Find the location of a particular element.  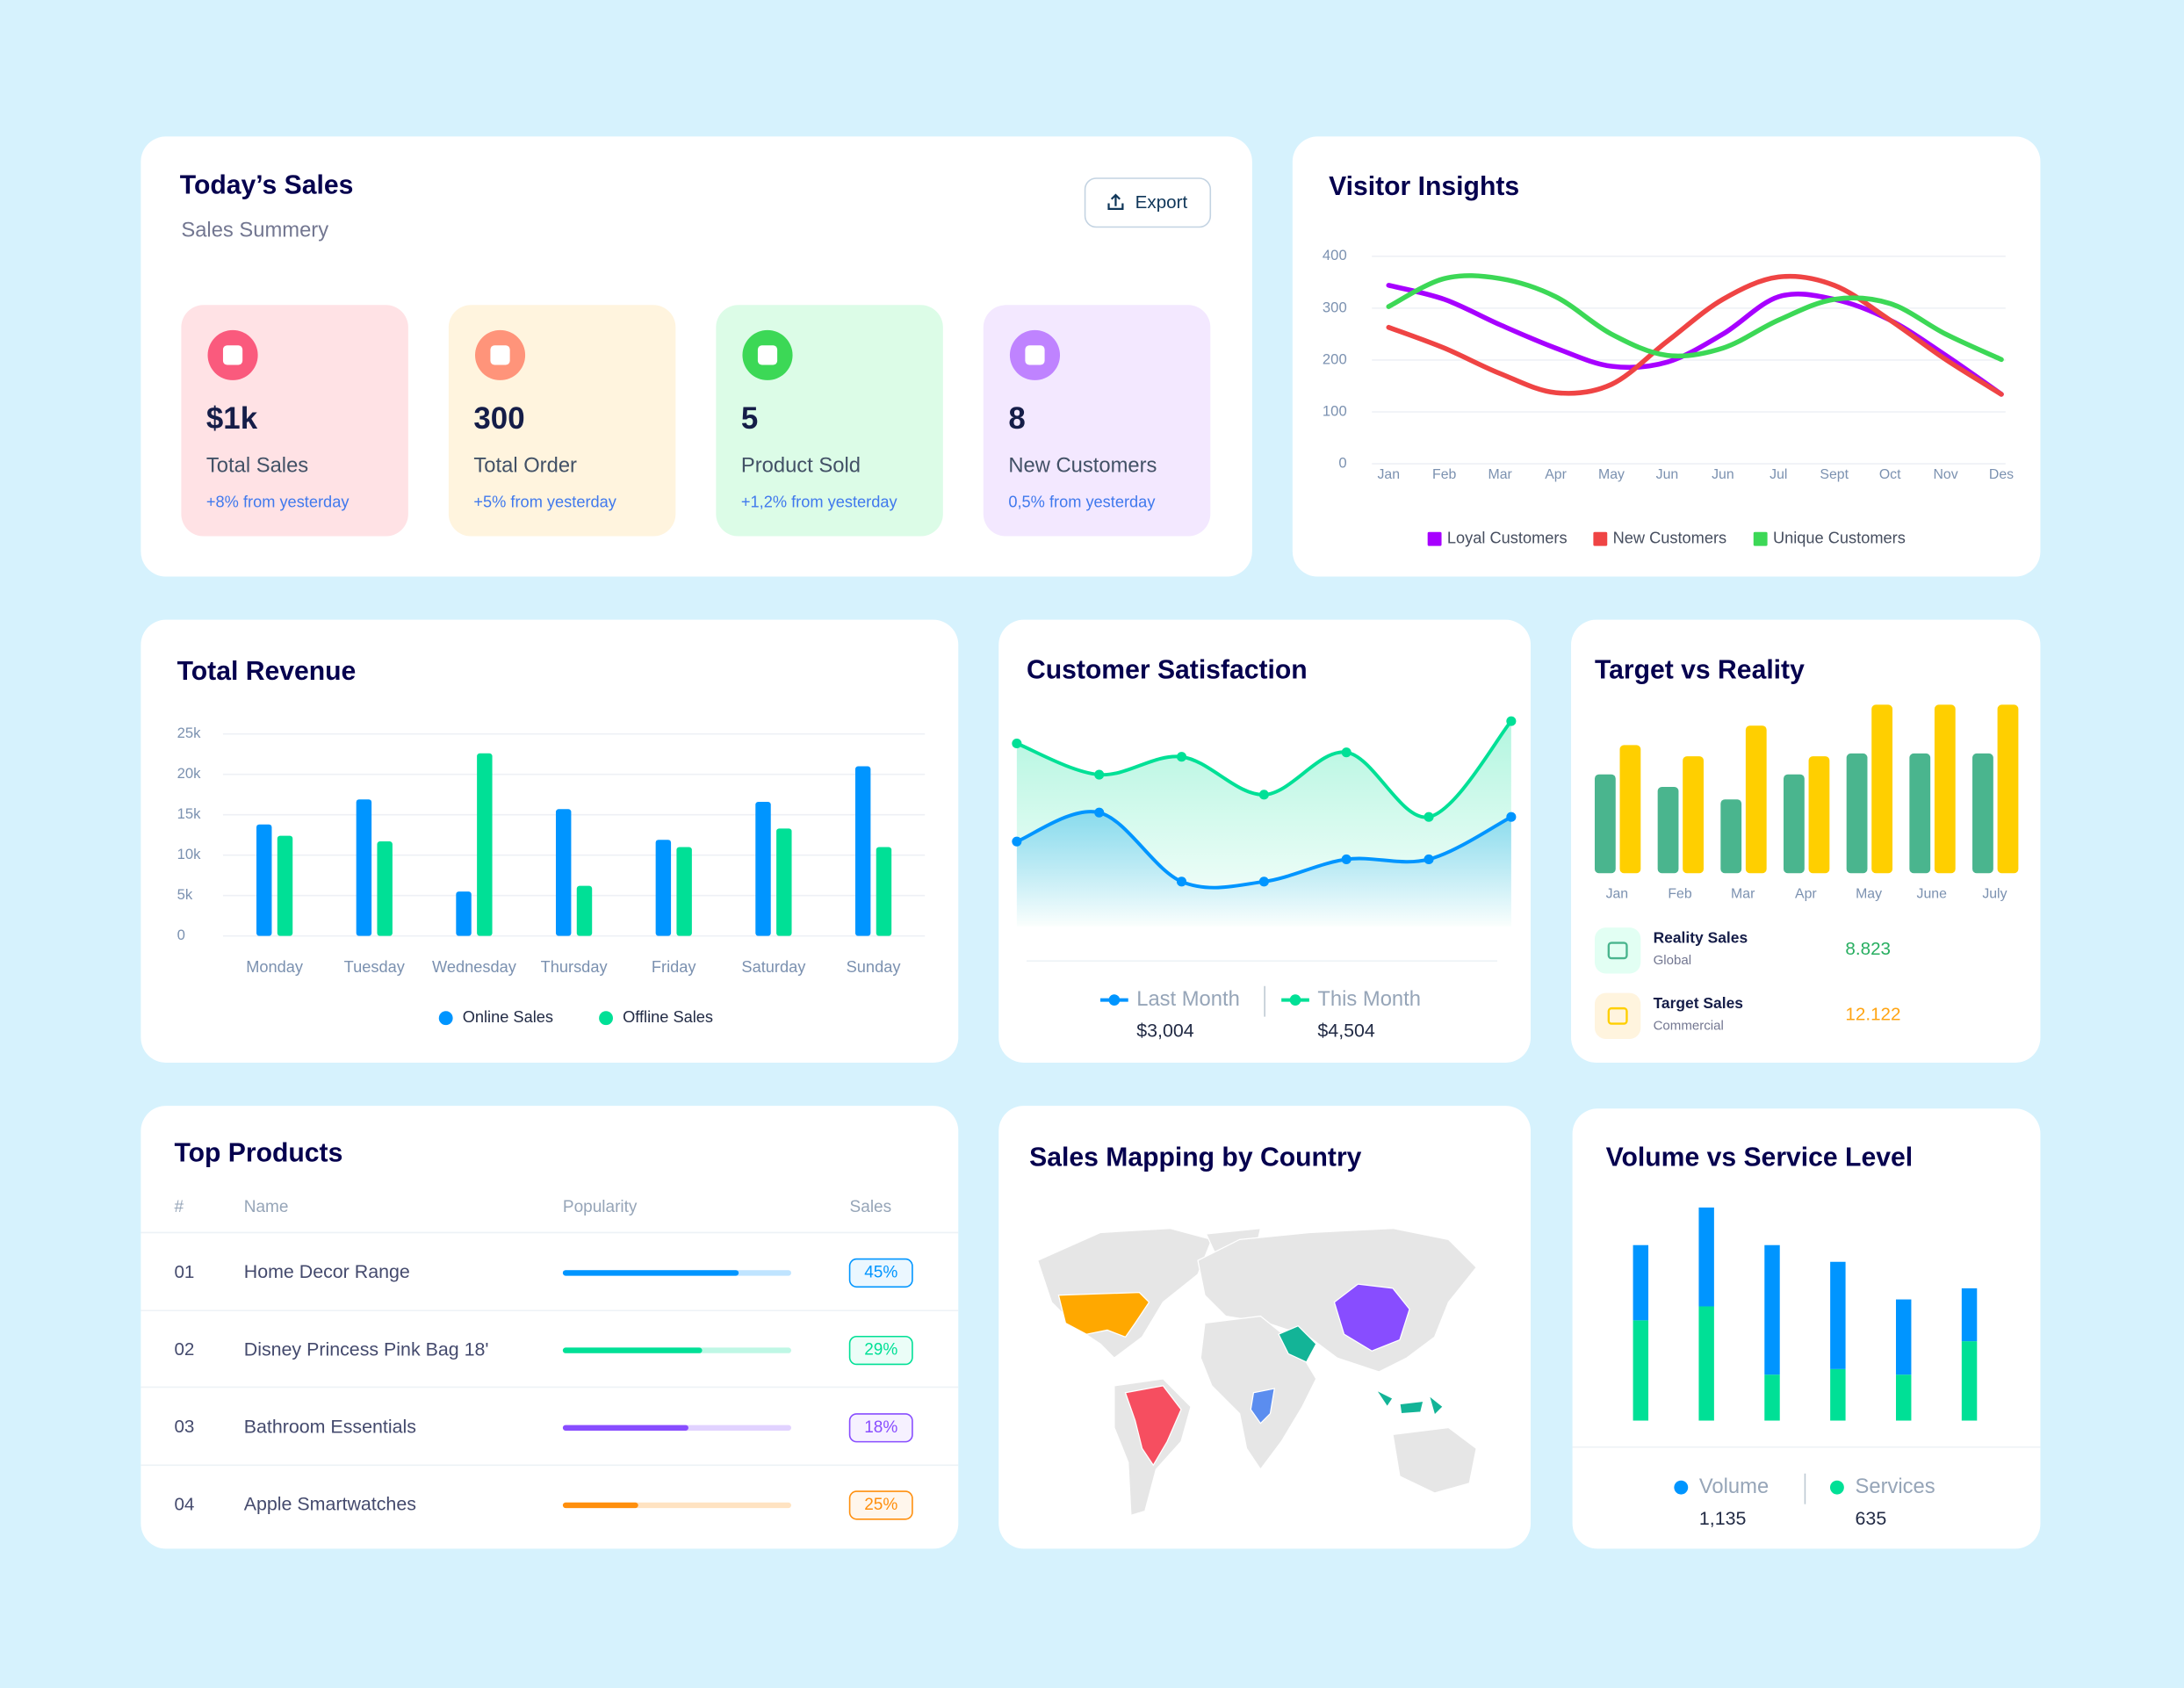

sales-label: 29% is located at coordinates (880, 1350).